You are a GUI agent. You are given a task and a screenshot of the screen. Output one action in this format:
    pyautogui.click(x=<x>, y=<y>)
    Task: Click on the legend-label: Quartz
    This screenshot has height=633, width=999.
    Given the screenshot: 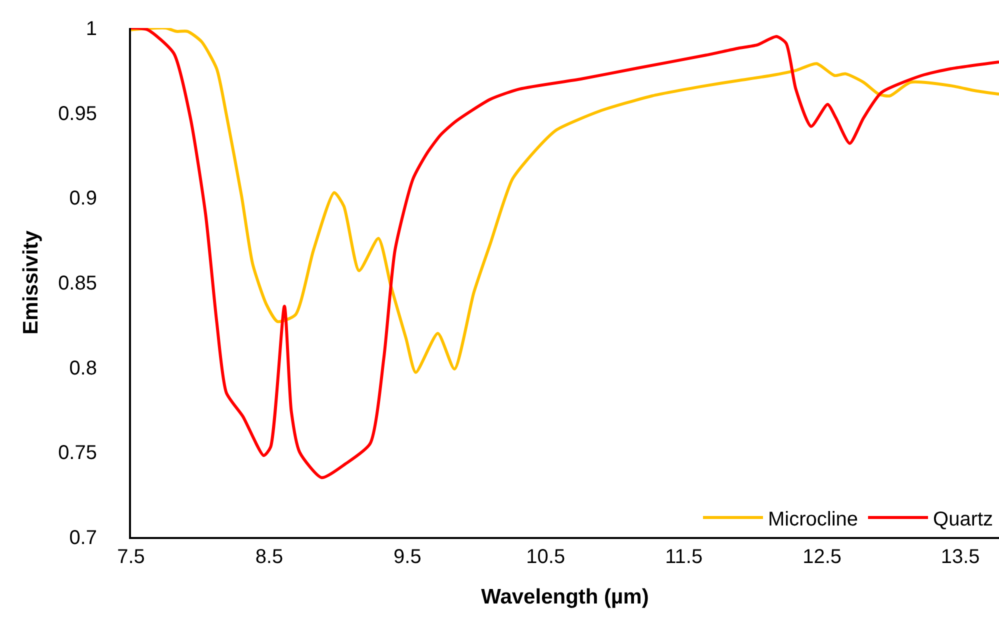 What is the action you would take?
    pyautogui.click(x=963, y=519)
    